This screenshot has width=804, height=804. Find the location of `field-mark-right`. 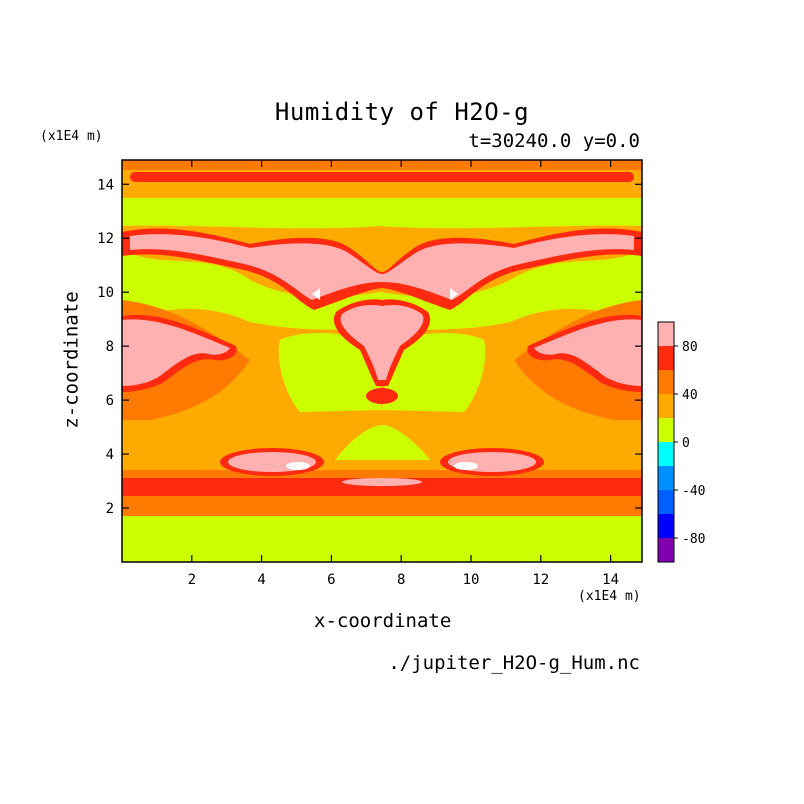

field-mark-right is located at coordinates (454, 294).